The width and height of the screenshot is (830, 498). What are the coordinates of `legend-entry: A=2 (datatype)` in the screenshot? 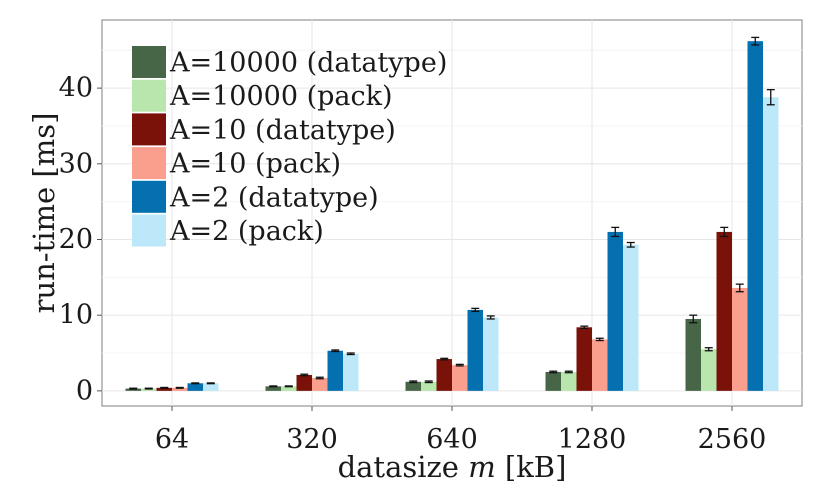 It's located at (255, 196).